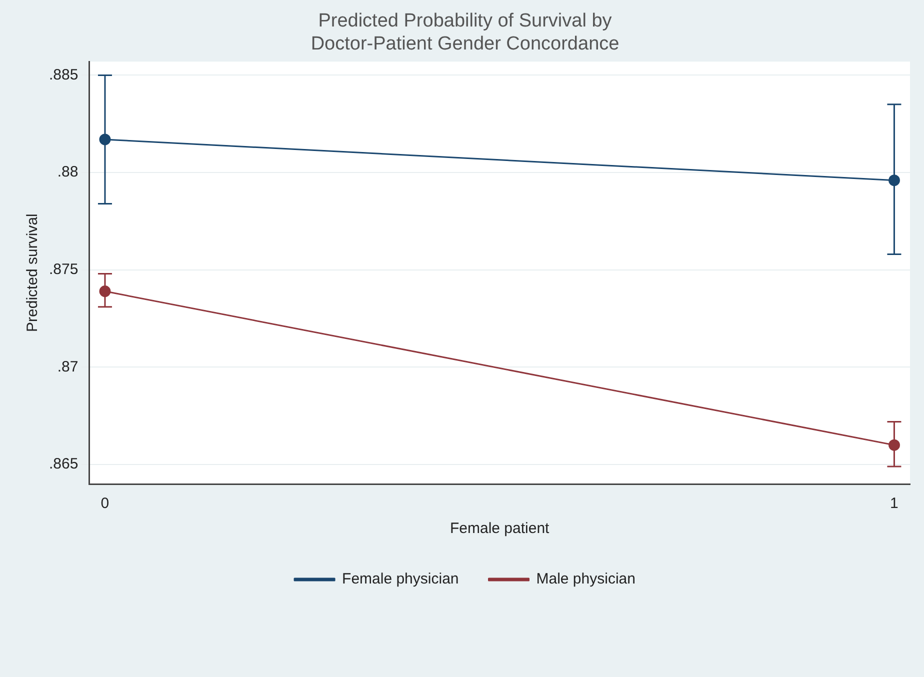  Describe the element at coordinates (105, 503) in the screenshot. I see `x-tick-label: 0` at that location.